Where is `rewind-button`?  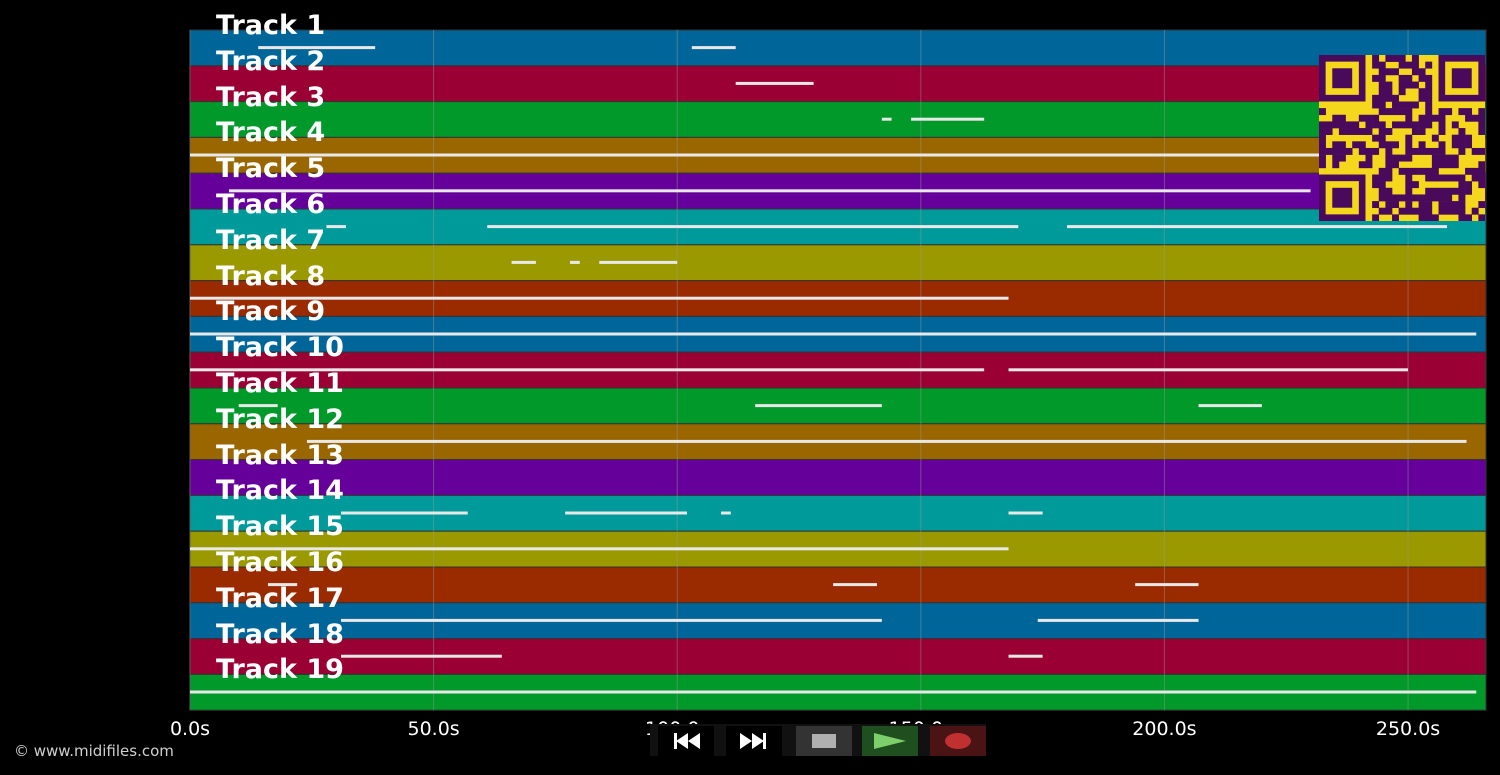
rewind-button is located at coordinates (686, 741).